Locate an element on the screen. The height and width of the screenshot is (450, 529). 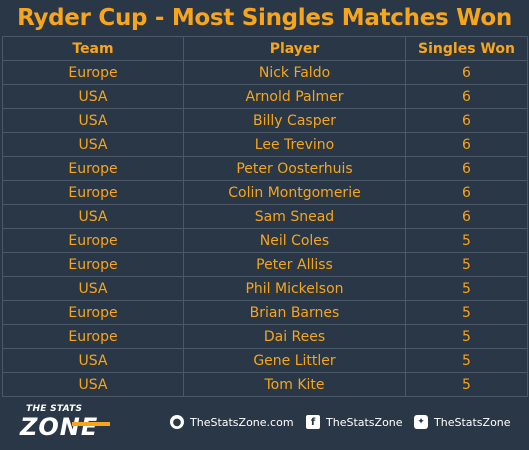
player-cell: Lee Trevino is located at coordinates (294, 144).